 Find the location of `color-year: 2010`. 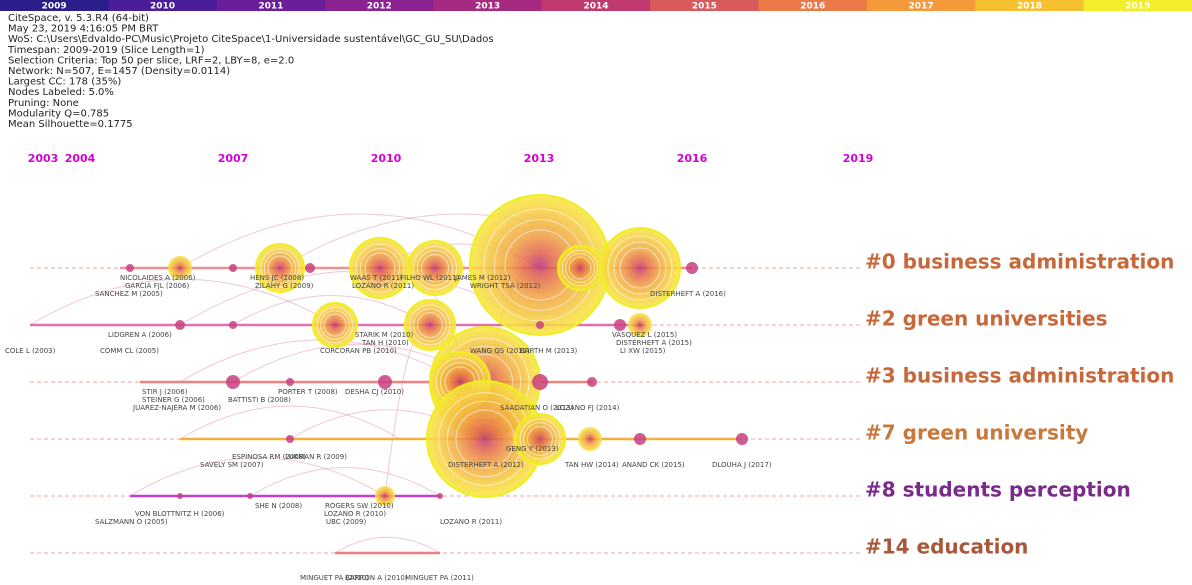

color-year: 2010 is located at coordinates (162, 7).